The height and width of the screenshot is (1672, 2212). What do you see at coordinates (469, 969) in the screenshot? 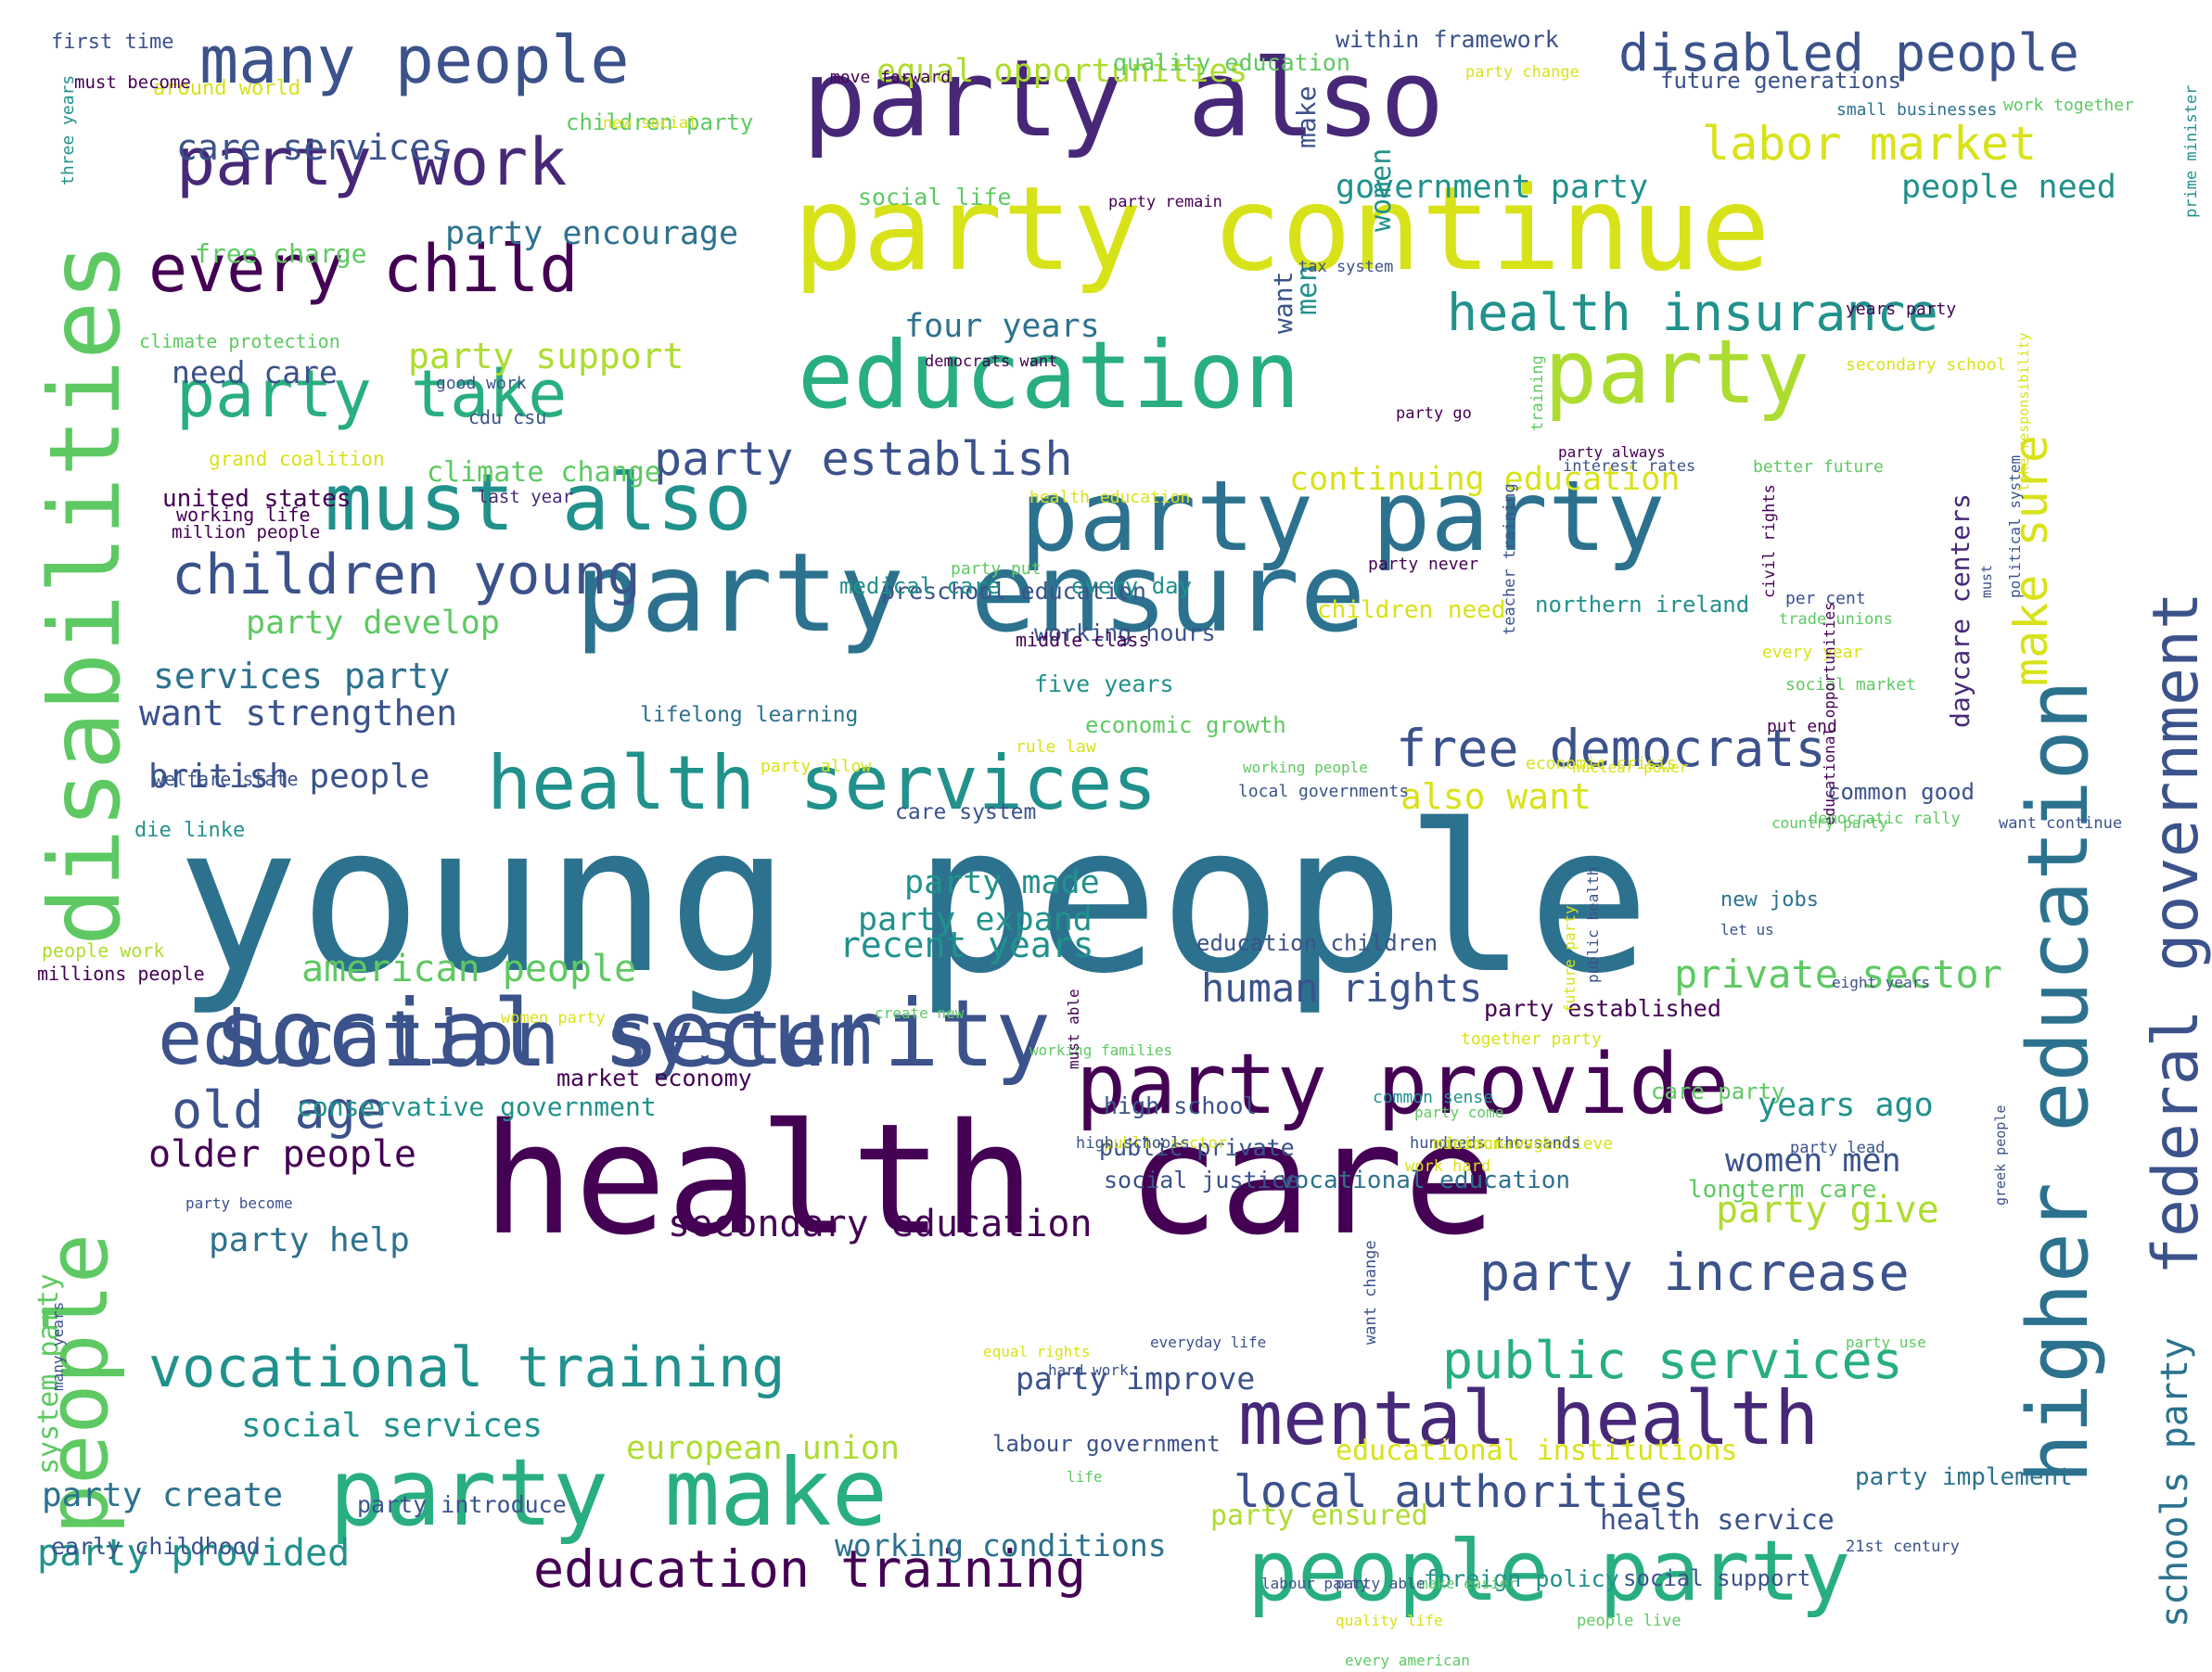
I see `cloud-word: american people` at bounding box center [469, 969].